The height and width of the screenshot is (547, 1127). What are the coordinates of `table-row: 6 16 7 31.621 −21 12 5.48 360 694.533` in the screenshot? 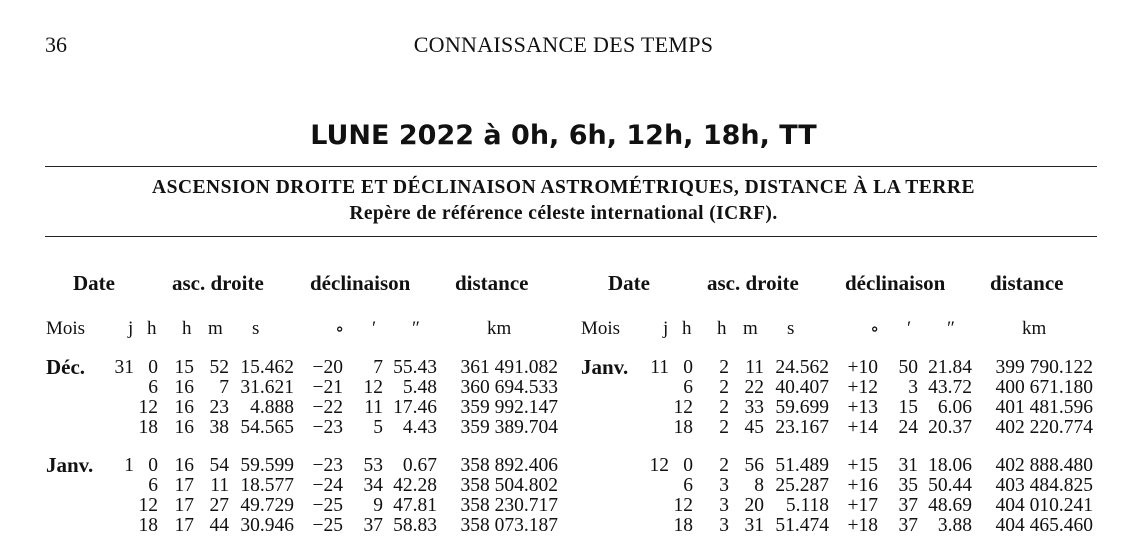 It's located at (285, 387).